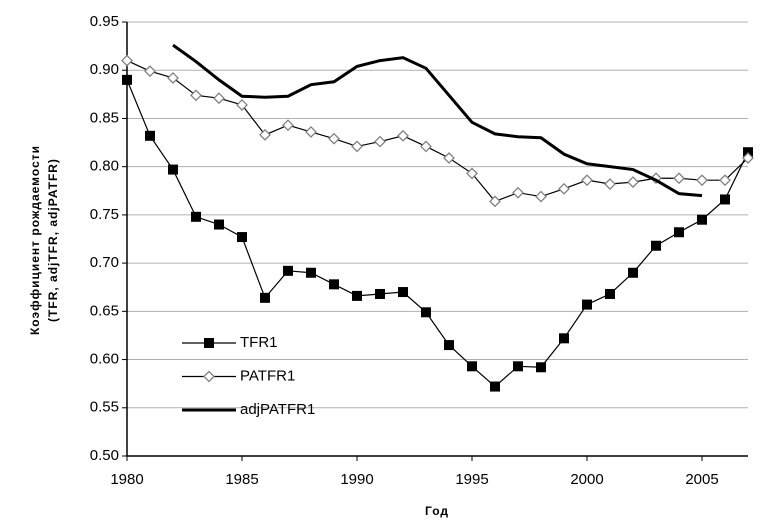 The image size is (766, 521). Describe the element at coordinates (104, 21) in the screenshot. I see `y-tick-label: 0.95` at that location.